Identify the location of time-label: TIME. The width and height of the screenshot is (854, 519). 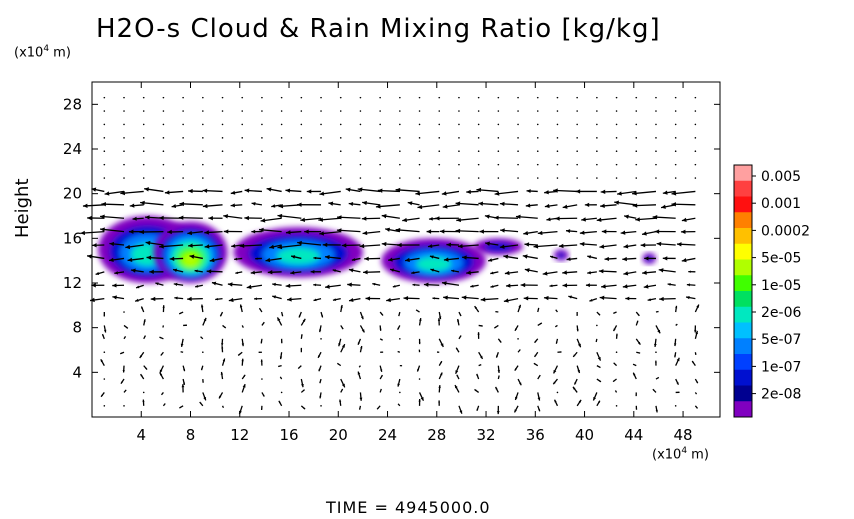
(347, 507).